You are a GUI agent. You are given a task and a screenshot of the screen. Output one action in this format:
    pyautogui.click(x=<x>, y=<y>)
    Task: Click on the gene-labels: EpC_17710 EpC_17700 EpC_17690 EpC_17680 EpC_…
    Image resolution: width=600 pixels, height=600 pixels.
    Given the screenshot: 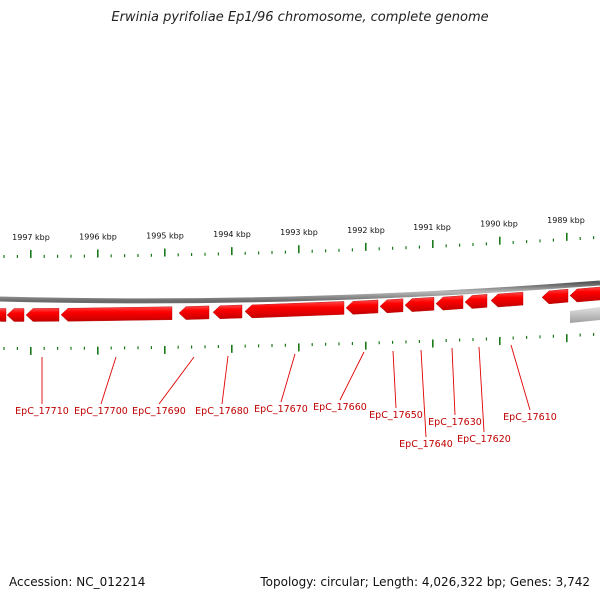 What is the action you would take?
    pyautogui.click(x=286, y=426)
    